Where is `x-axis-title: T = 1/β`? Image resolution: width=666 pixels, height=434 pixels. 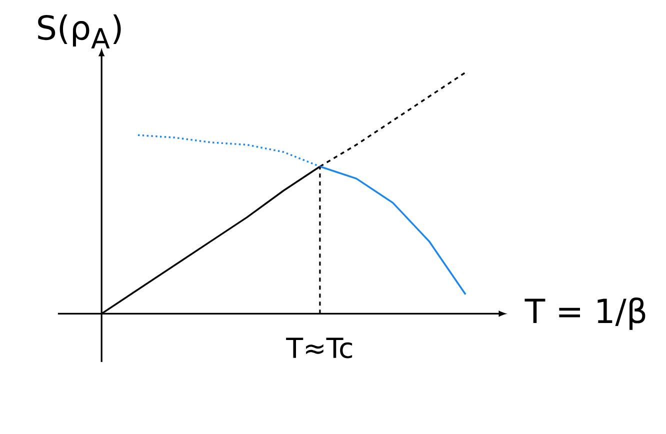
x-axis-title: T = 1/β is located at coordinates (585, 313).